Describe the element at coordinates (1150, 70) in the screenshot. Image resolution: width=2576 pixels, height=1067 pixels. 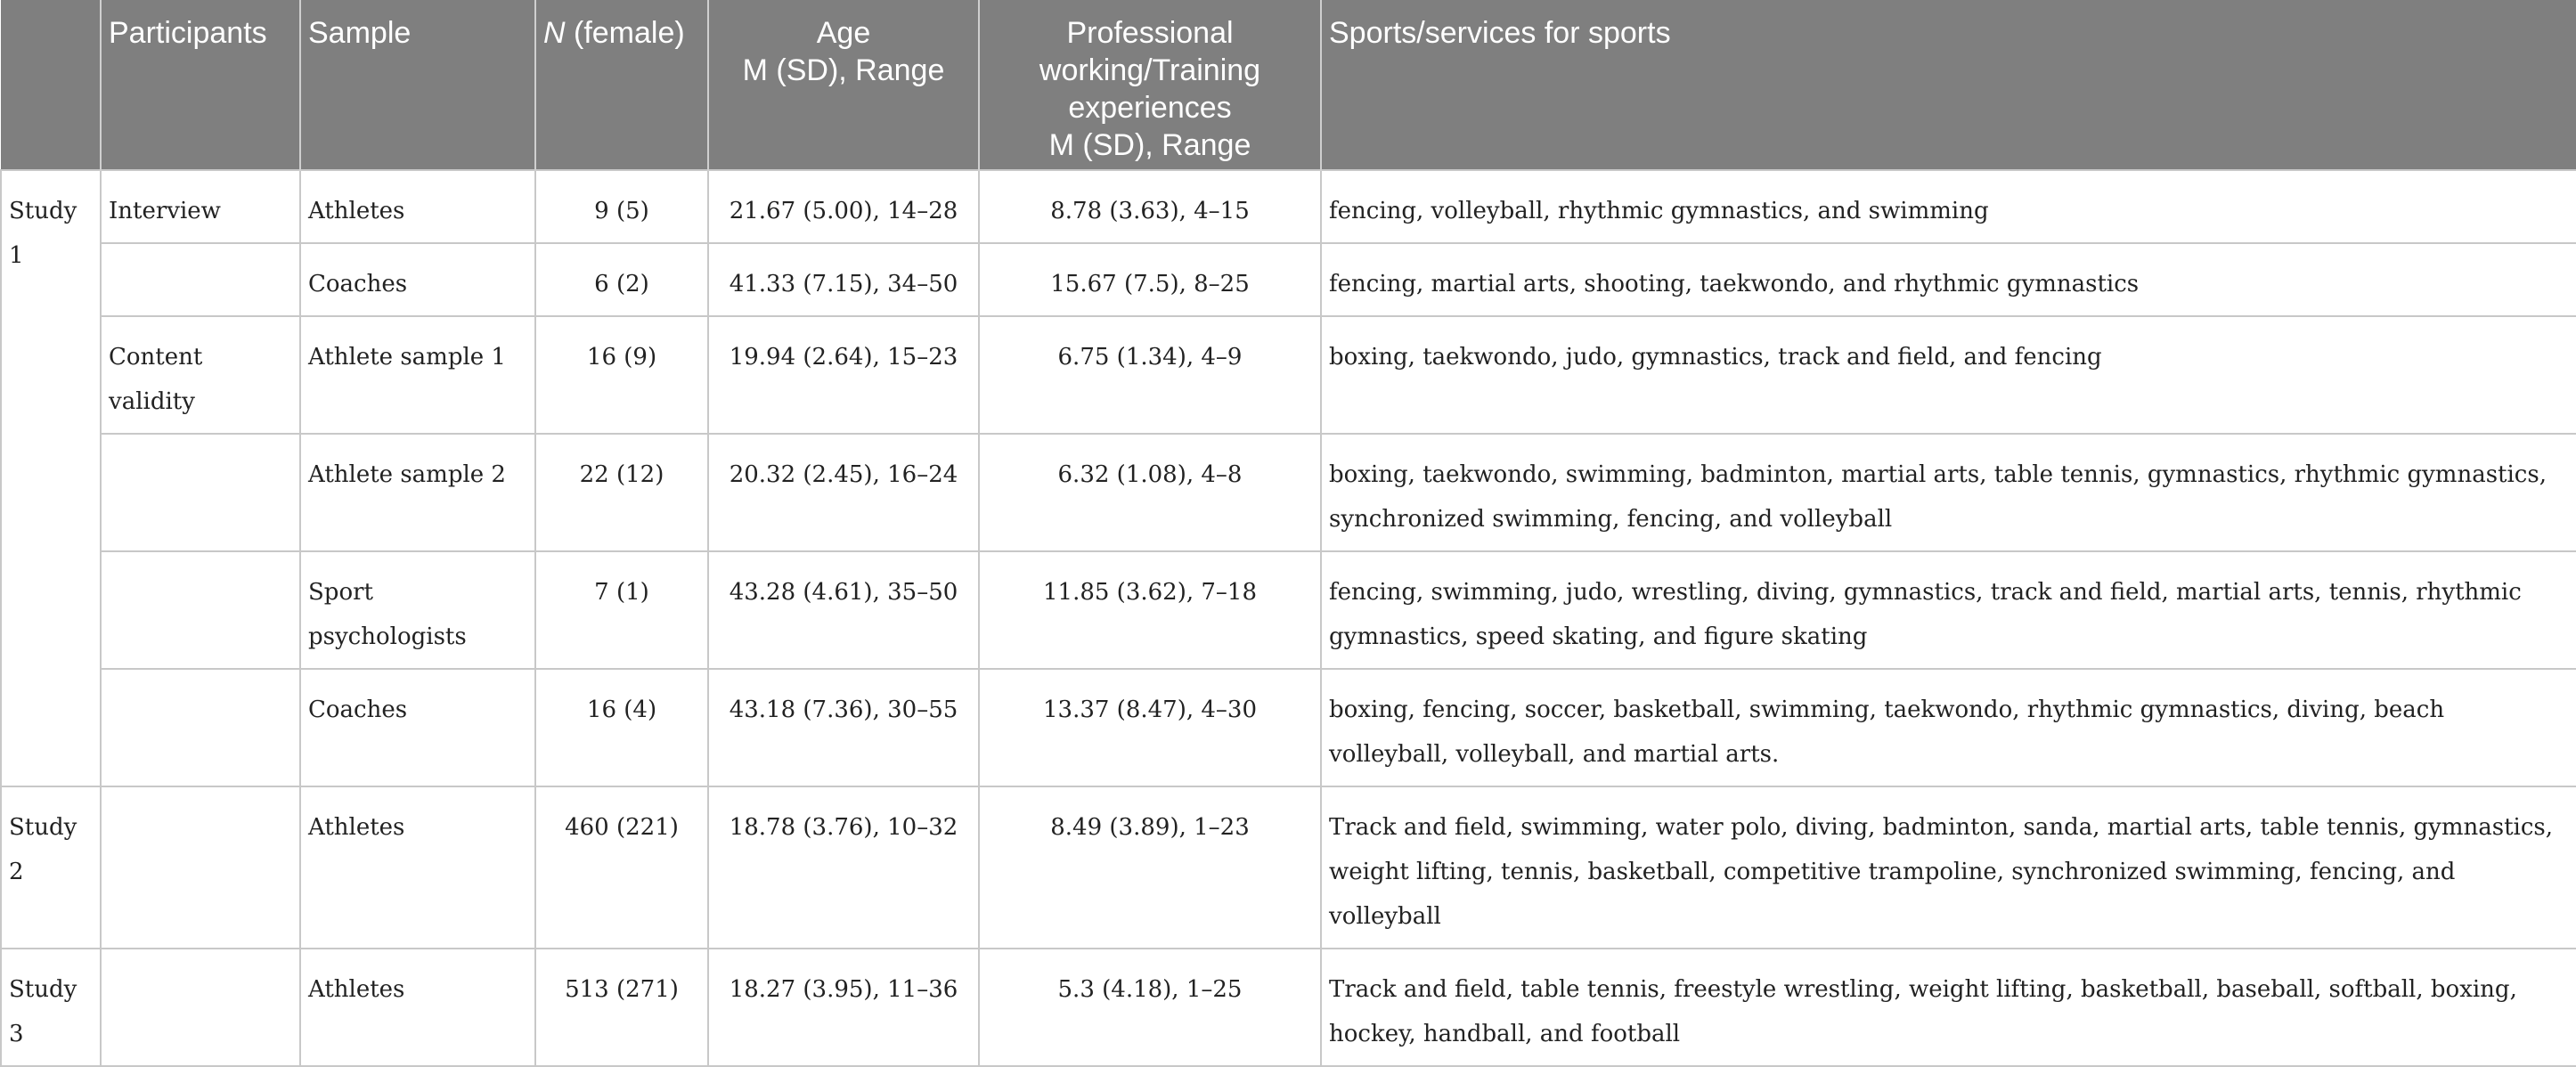
I see `header-exp-line2: working/Training` at that location.